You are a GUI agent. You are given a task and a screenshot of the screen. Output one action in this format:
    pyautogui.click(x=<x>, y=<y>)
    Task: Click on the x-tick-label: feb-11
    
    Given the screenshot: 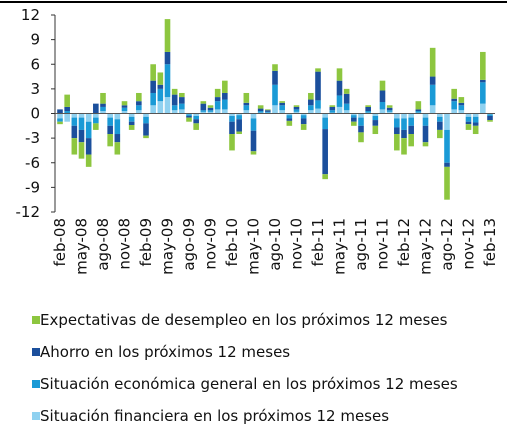 What is the action you would take?
    pyautogui.click(x=318, y=242)
    